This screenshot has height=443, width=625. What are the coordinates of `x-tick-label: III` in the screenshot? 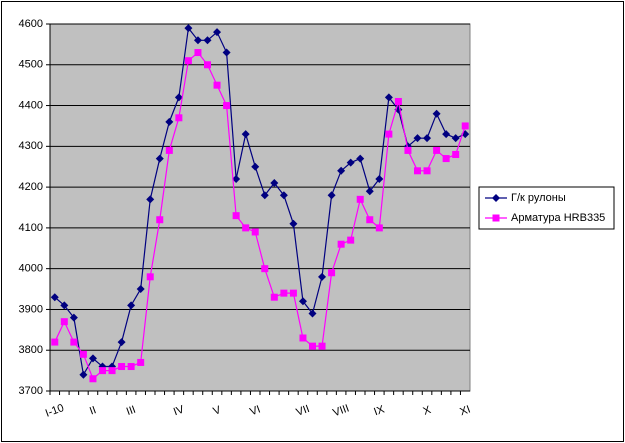 It's located at (131, 411).